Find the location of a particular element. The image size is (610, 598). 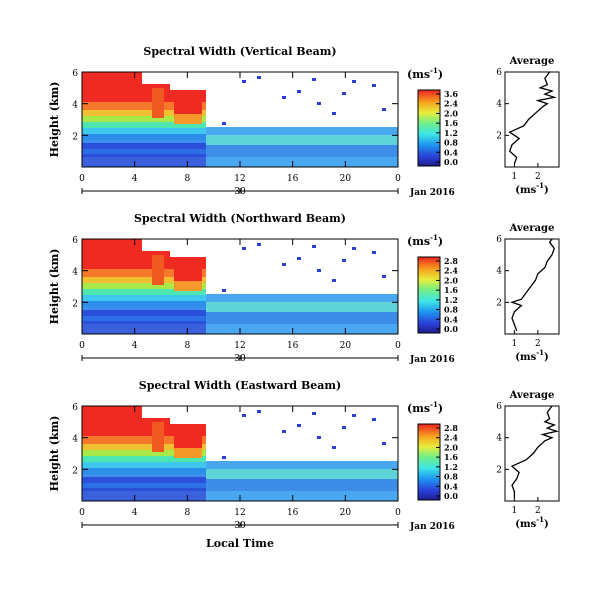

colorbar-unit: (ms-1) is located at coordinates (425, 240).